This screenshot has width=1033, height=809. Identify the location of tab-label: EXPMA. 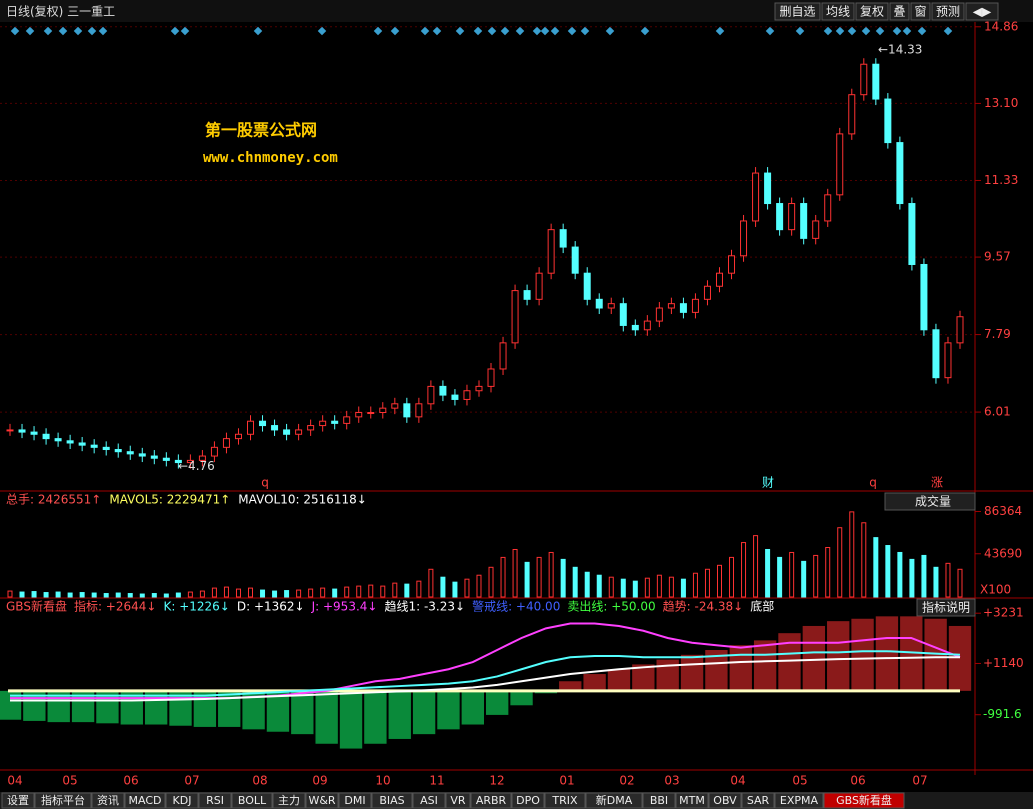
(799, 800).